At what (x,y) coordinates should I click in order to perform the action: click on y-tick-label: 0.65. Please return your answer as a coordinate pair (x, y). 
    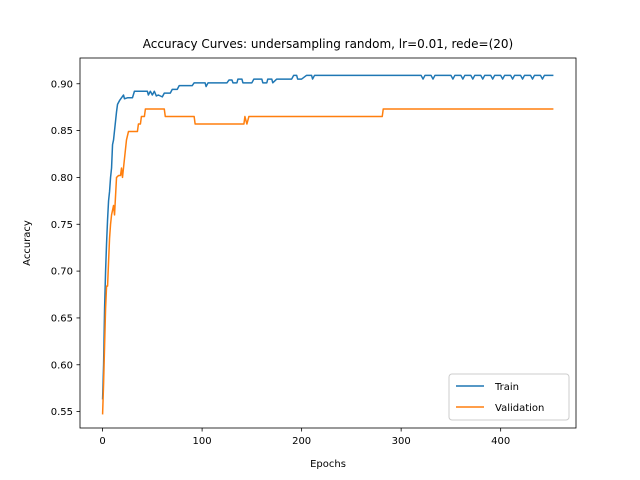
    Looking at the image, I should click on (62, 318).